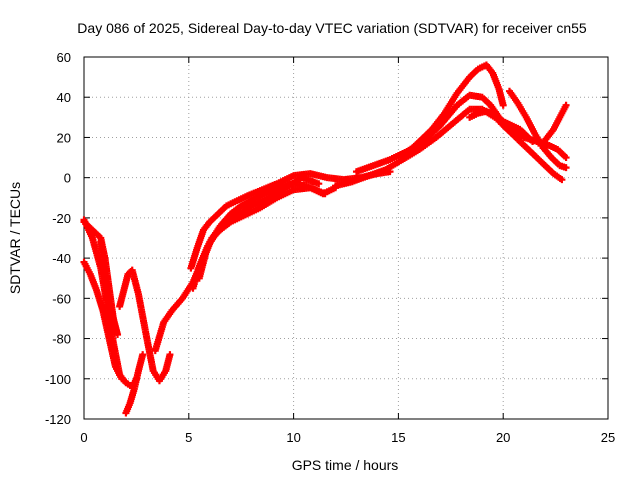  Describe the element at coordinates (61, 258) in the screenshot. I see `y-tick-label: -40` at that location.